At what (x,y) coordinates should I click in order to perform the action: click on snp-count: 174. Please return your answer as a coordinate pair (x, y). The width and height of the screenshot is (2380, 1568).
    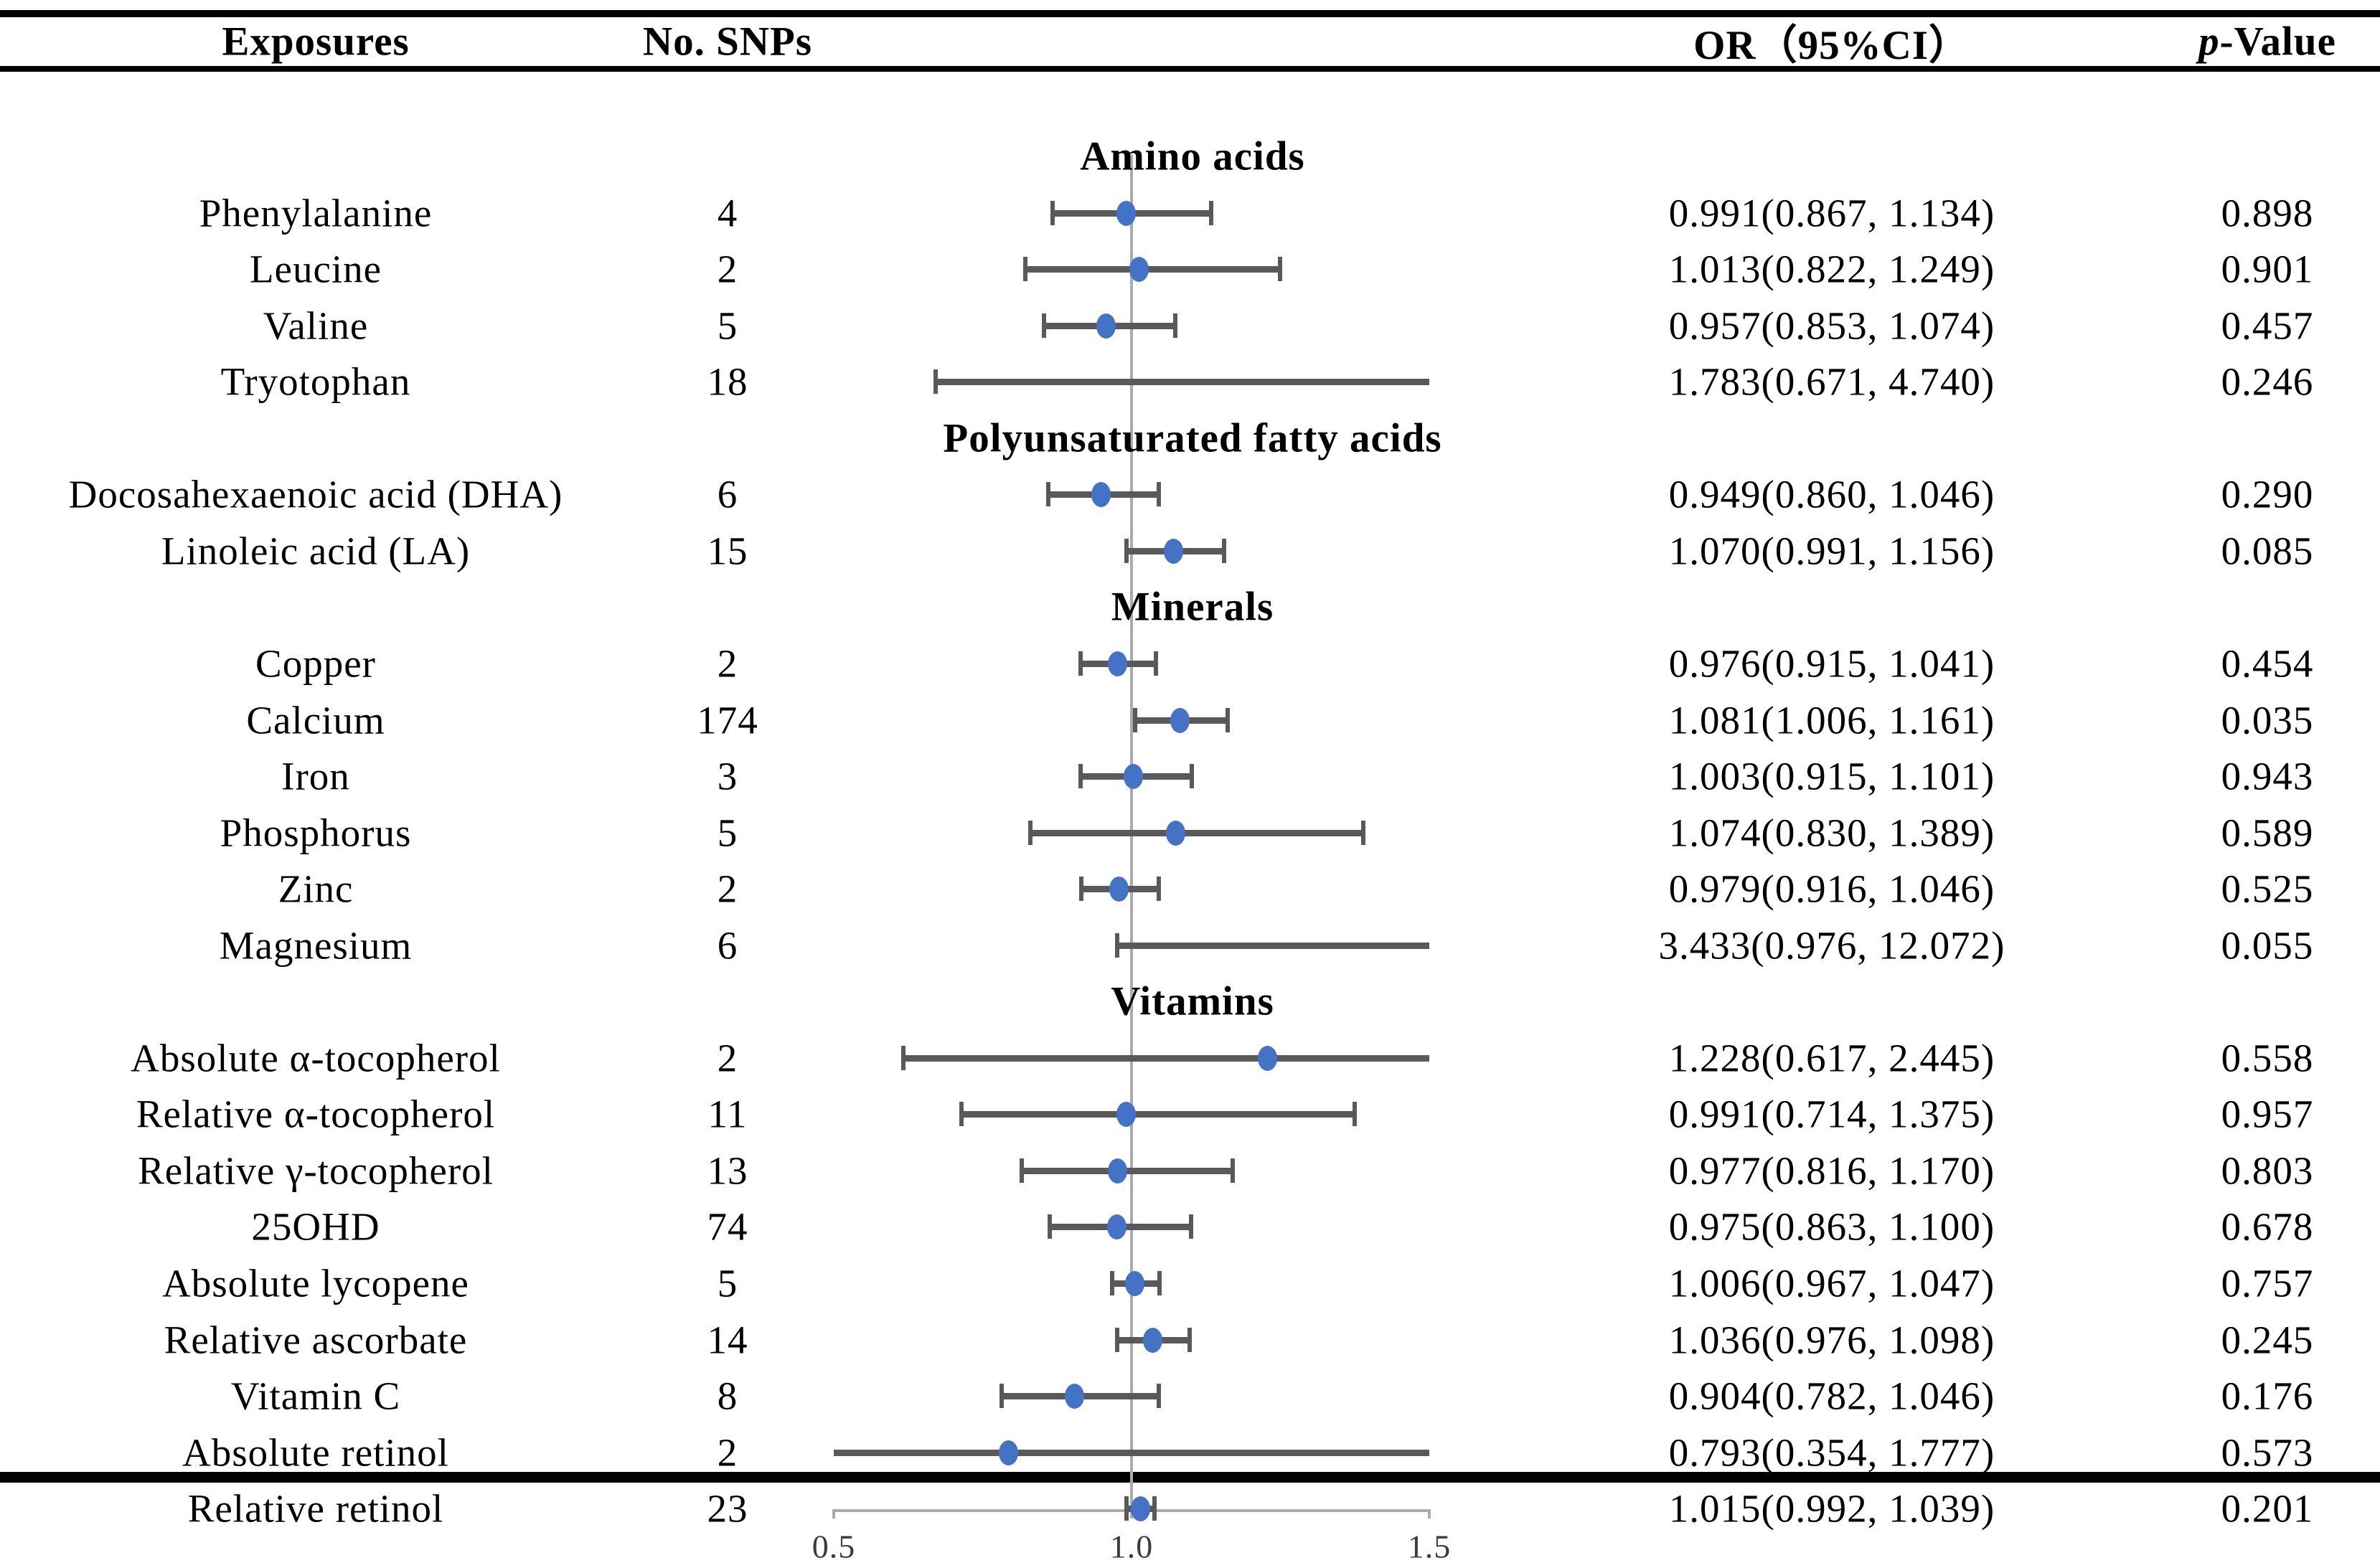
    Looking at the image, I should click on (727, 720).